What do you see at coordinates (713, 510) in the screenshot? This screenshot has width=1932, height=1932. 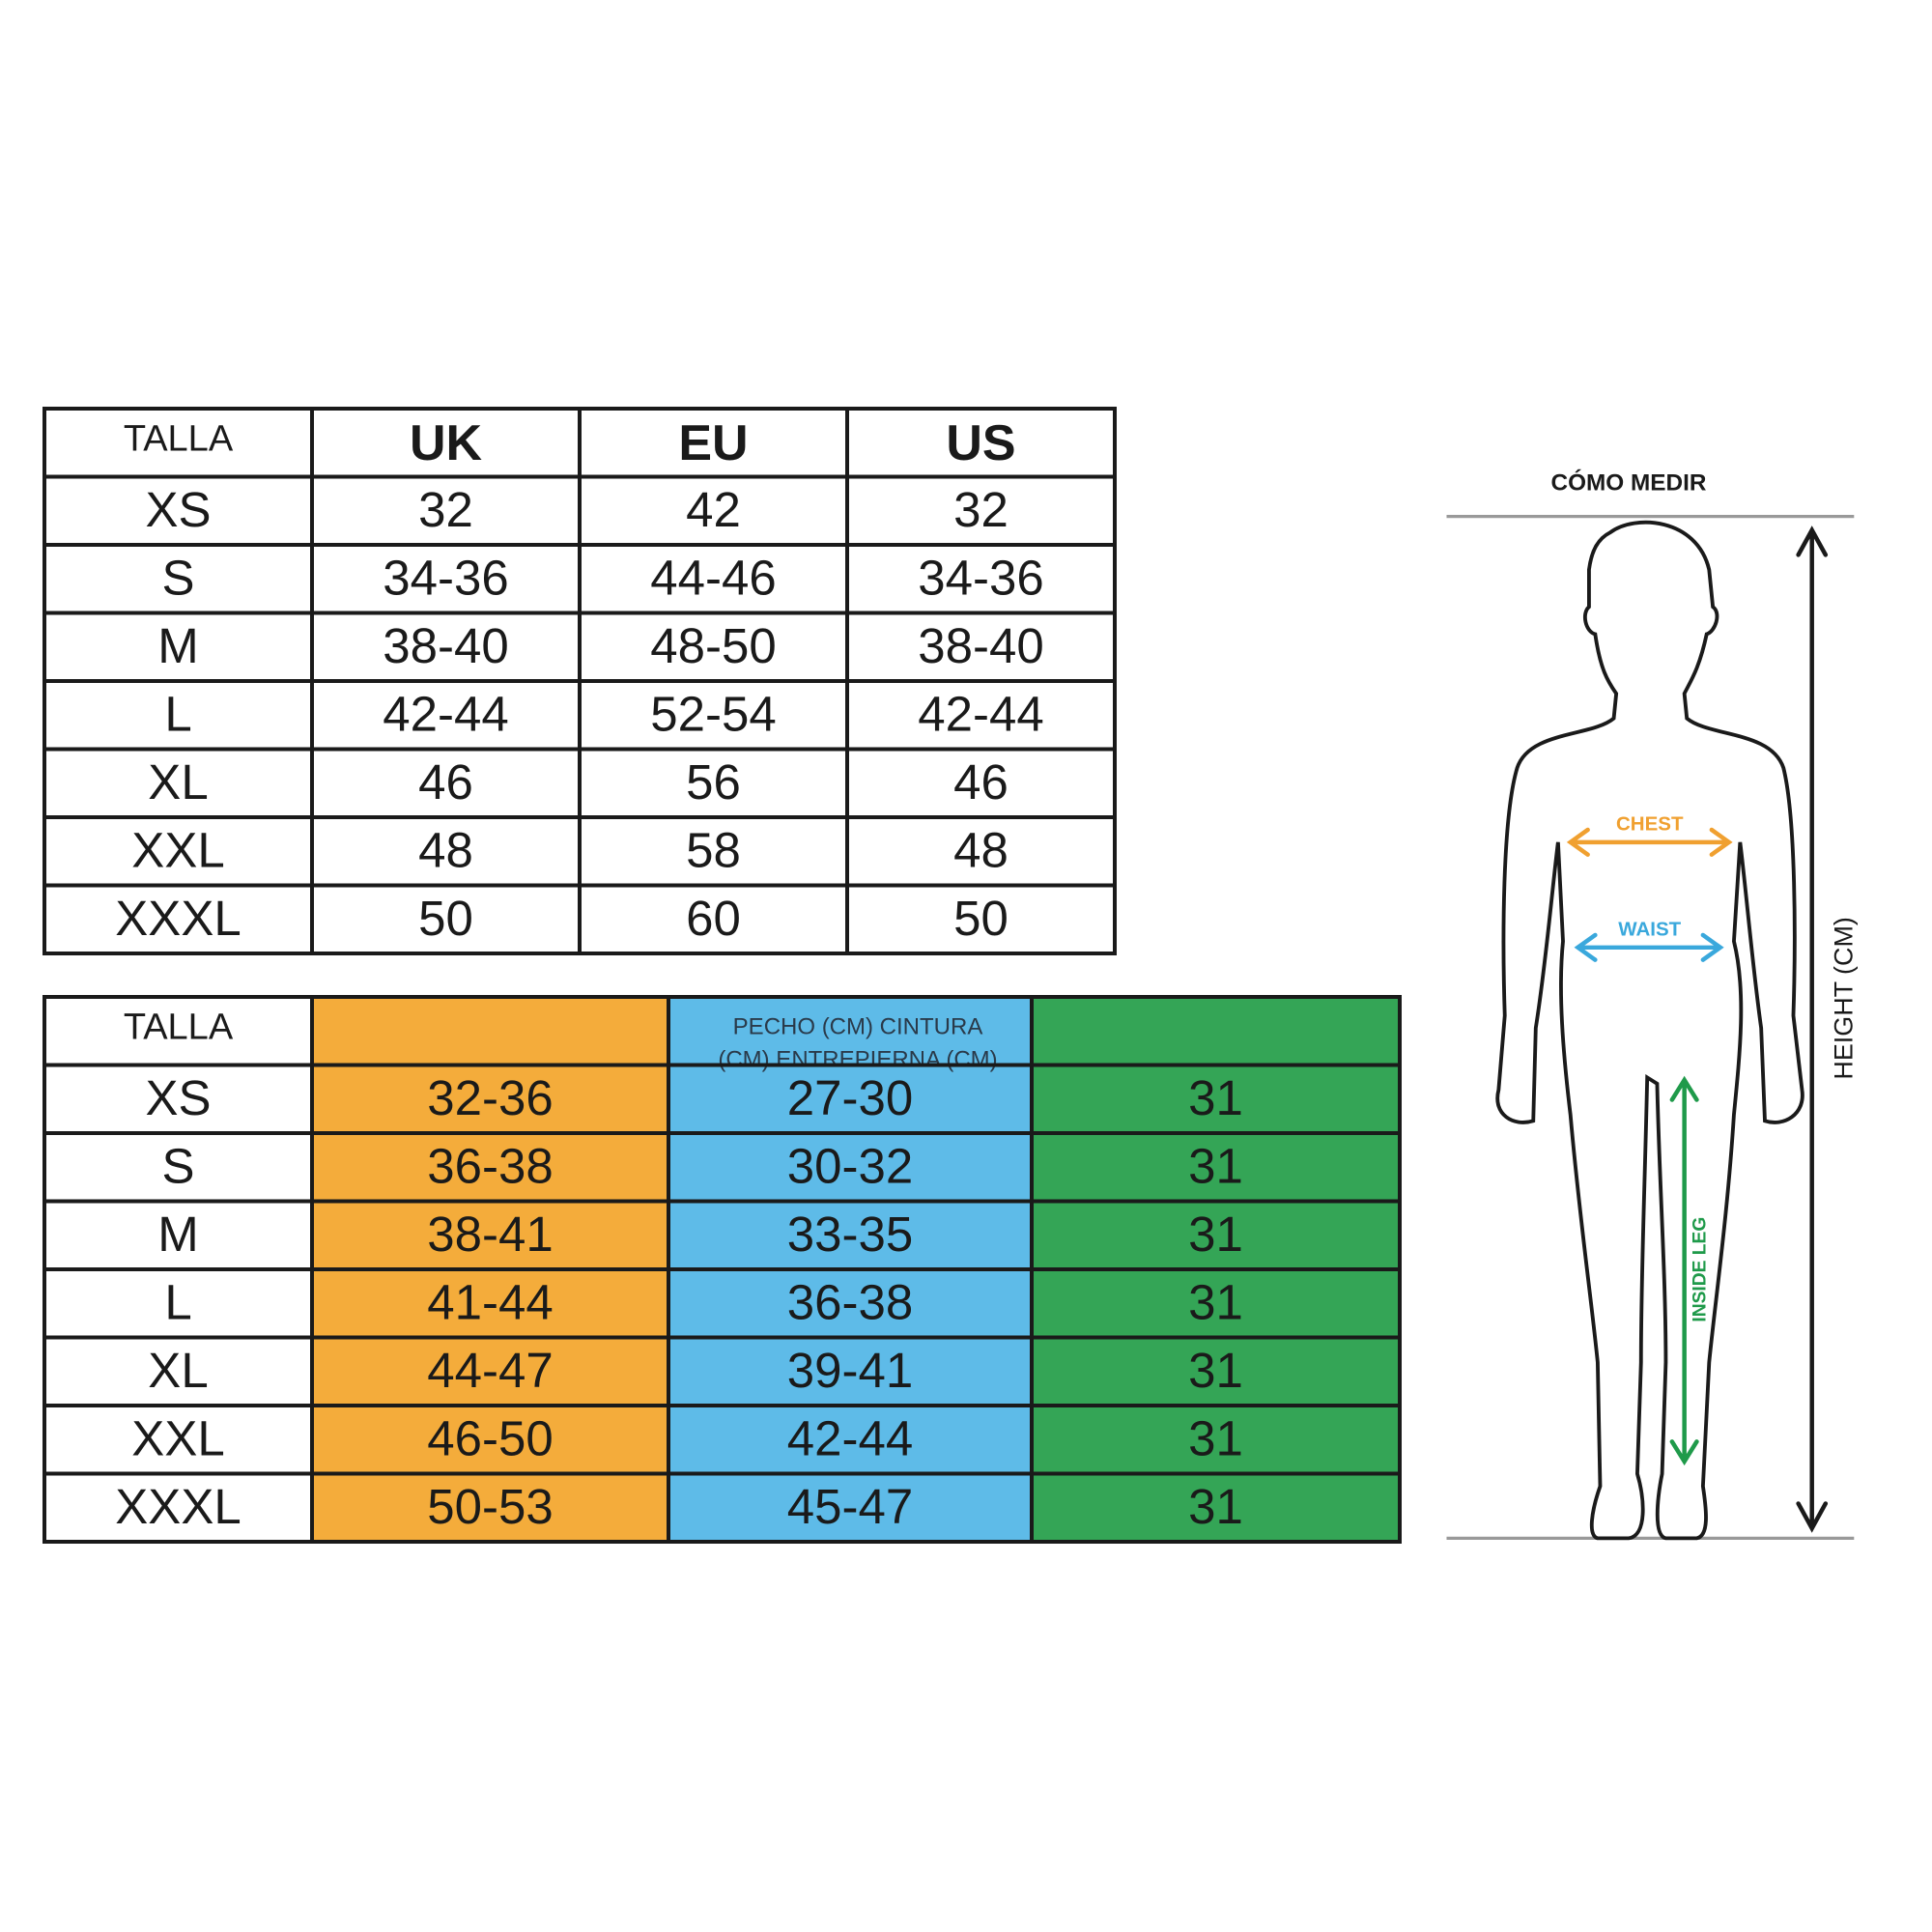 I see `table-cell: 42` at bounding box center [713, 510].